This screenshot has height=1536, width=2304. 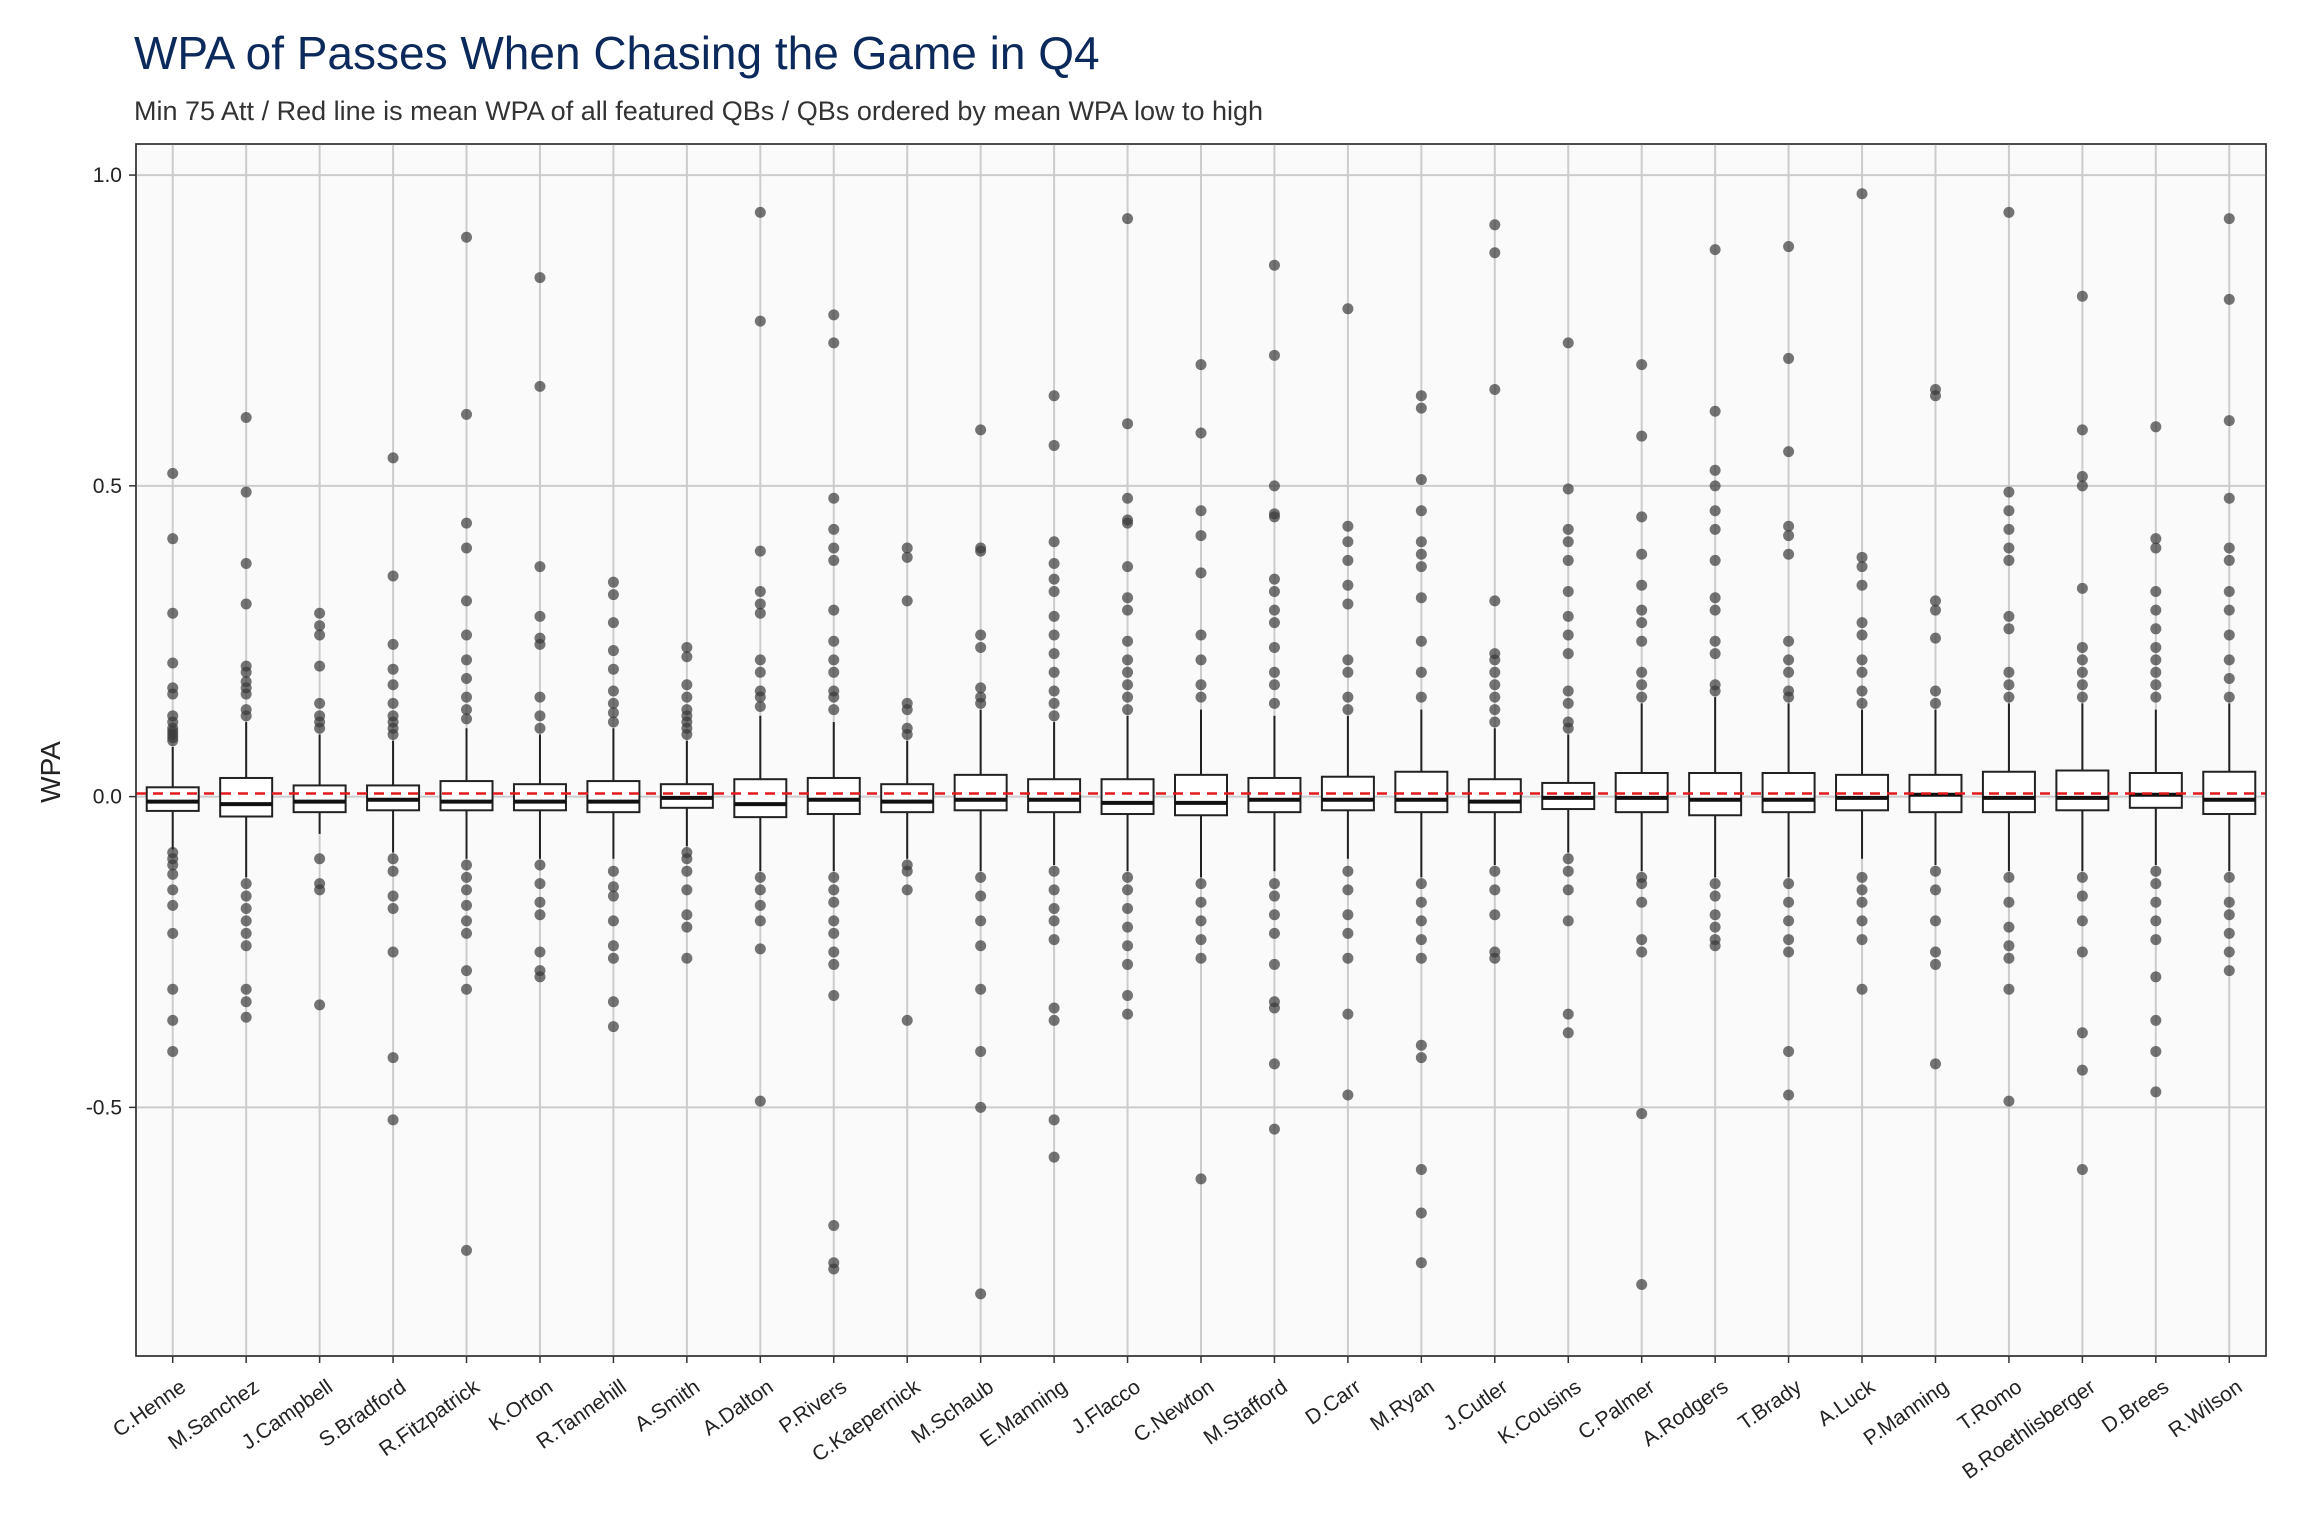 What do you see at coordinates (1421, 793) in the screenshot?
I see `box-m-ryan` at bounding box center [1421, 793].